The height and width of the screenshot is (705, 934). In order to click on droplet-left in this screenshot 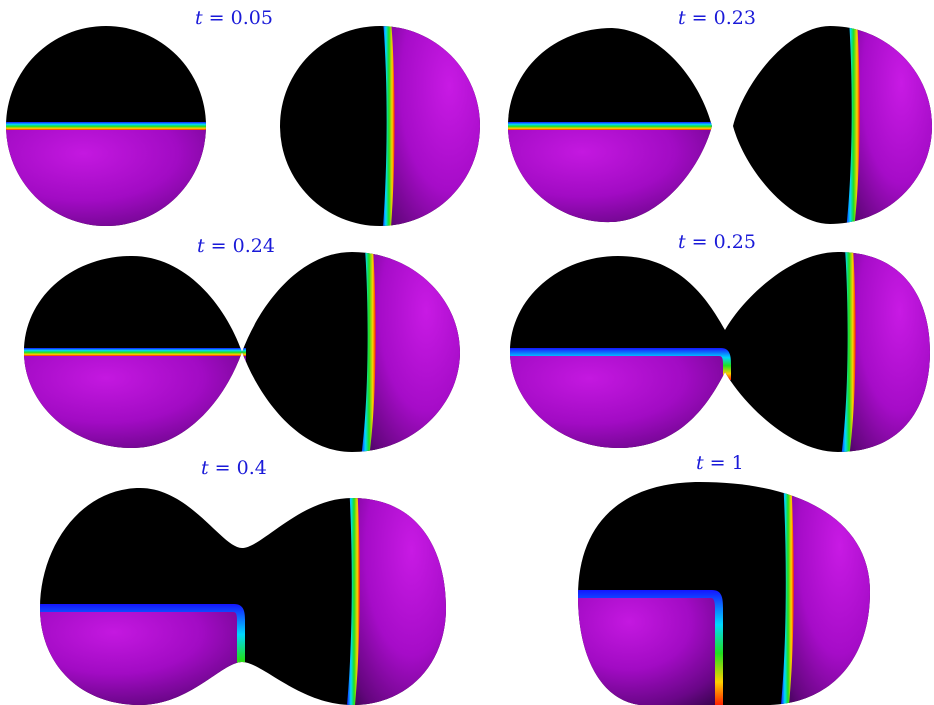, I will do `click(106, 126)`.